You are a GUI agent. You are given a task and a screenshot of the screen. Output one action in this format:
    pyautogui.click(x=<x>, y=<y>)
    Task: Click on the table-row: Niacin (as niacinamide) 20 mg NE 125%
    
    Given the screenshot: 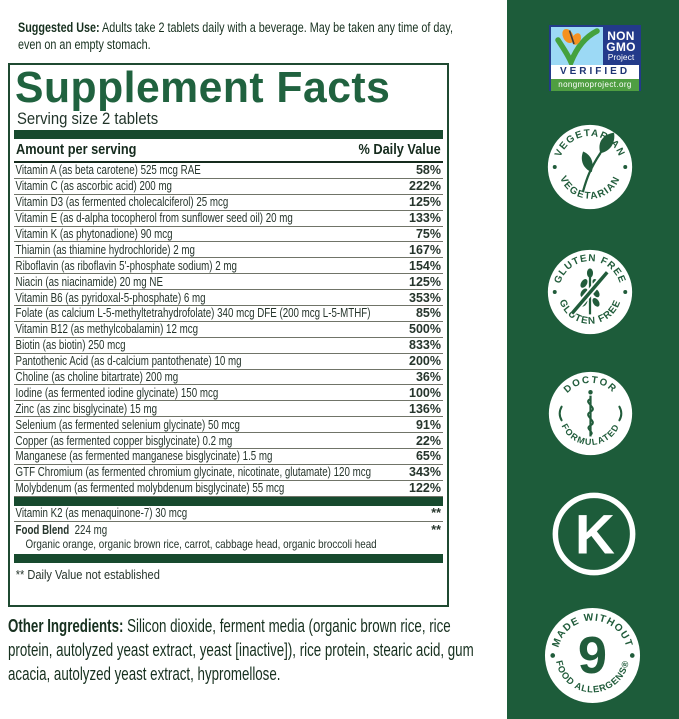 What is the action you would take?
    pyautogui.click(x=228, y=282)
    